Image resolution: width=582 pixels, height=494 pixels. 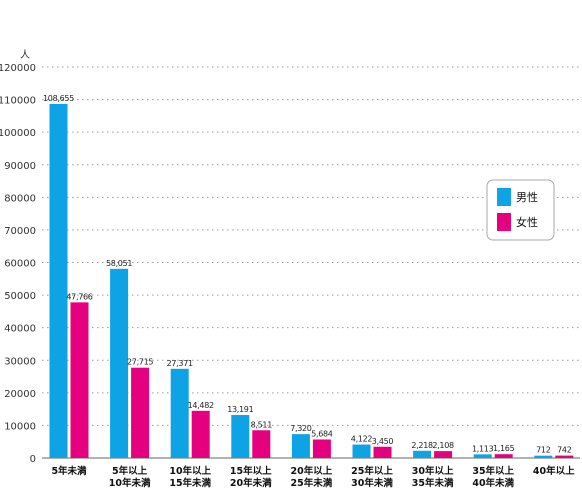 What do you see at coordinates (543, 450) in the screenshot?
I see `data-label: 712` at bounding box center [543, 450].